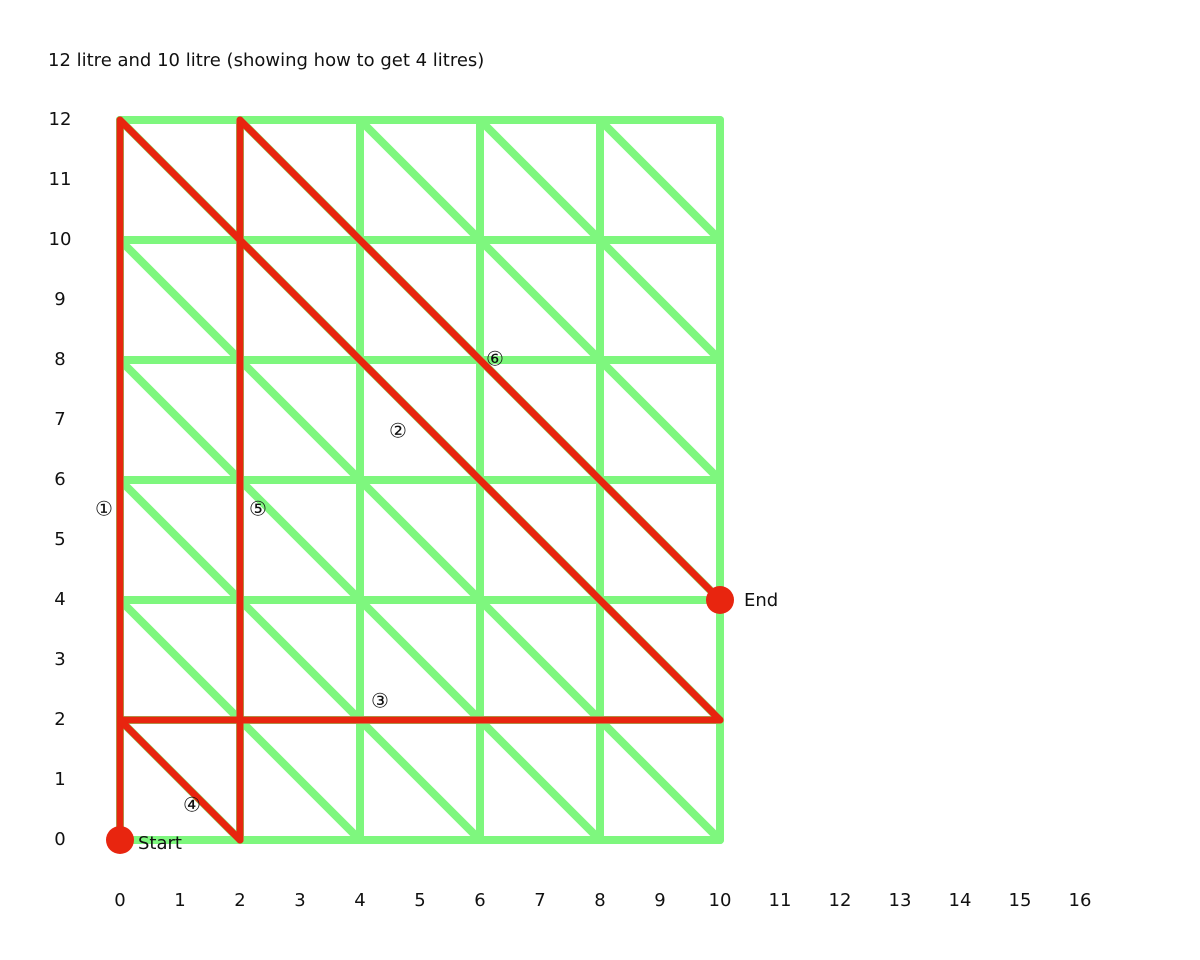 The height and width of the screenshot is (960, 1200). What do you see at coordinates (479, 900) in the screenshot?
I see `x-tick-label: 6` at bounding box center [479, 900].